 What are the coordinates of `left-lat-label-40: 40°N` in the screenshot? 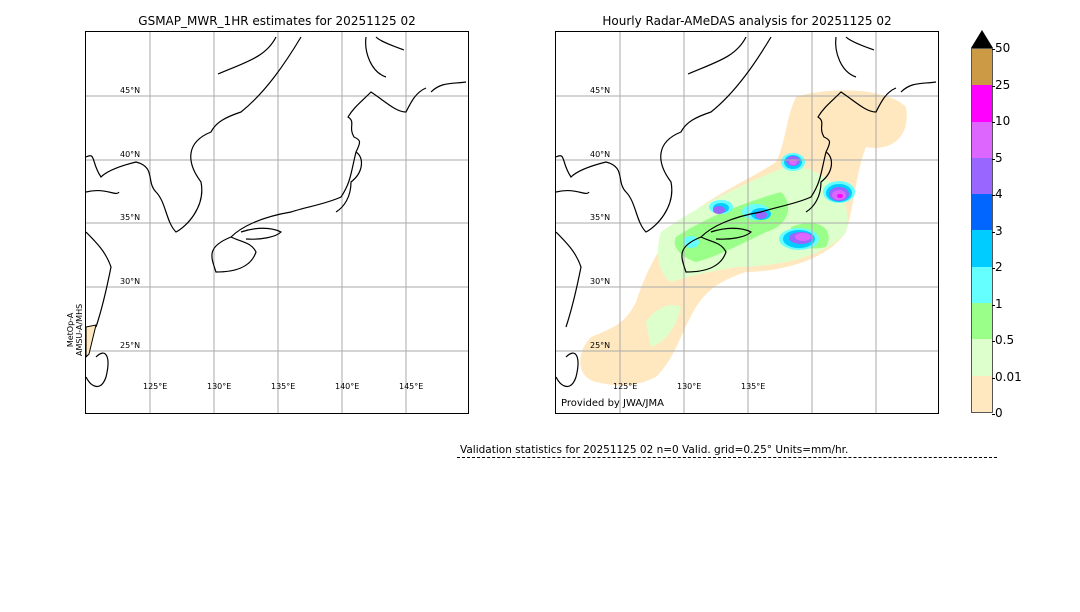 It's located at (130, 154).